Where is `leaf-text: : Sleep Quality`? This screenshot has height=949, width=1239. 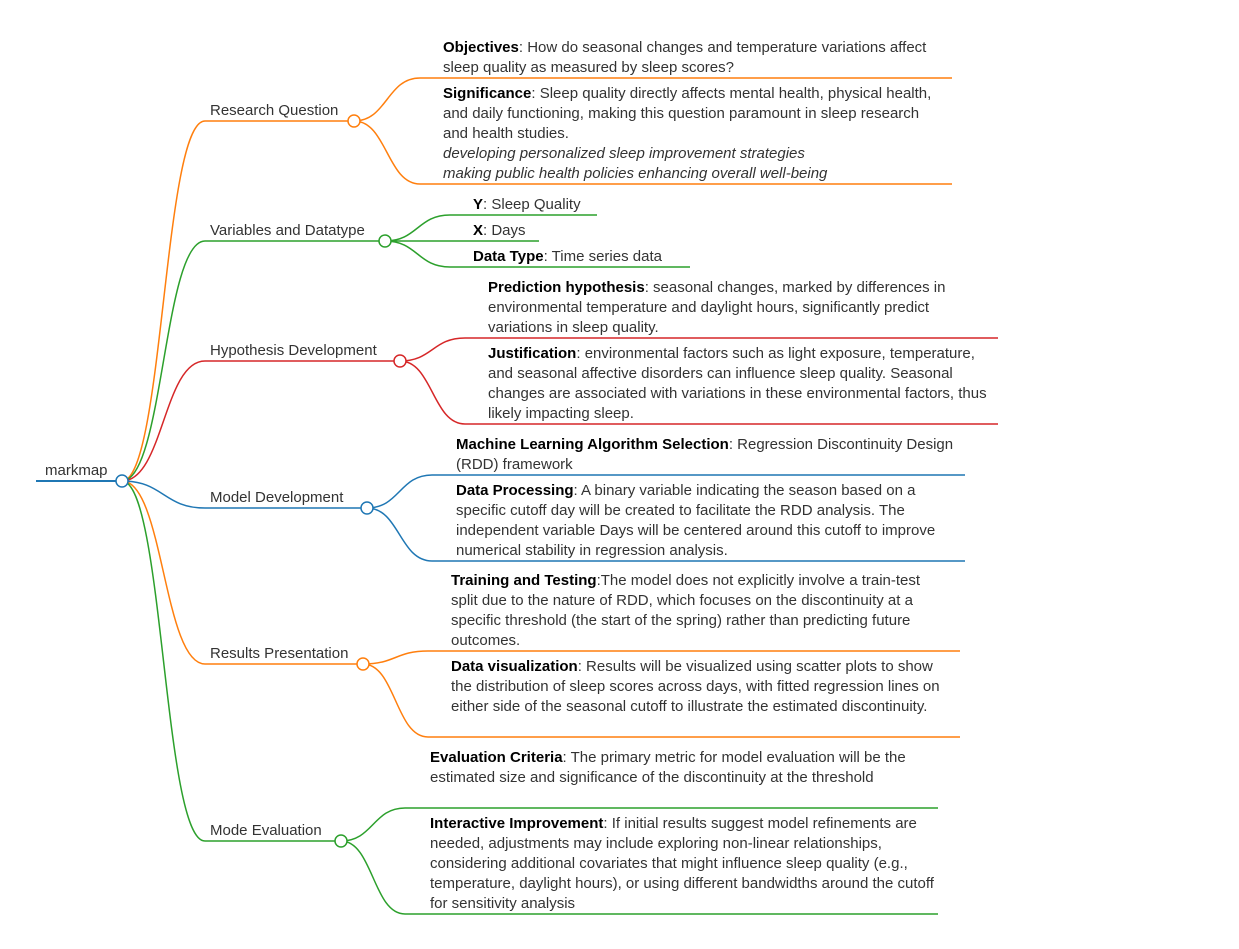 leaf-text: : Sleep Quality is located at coordinates (532, 204).